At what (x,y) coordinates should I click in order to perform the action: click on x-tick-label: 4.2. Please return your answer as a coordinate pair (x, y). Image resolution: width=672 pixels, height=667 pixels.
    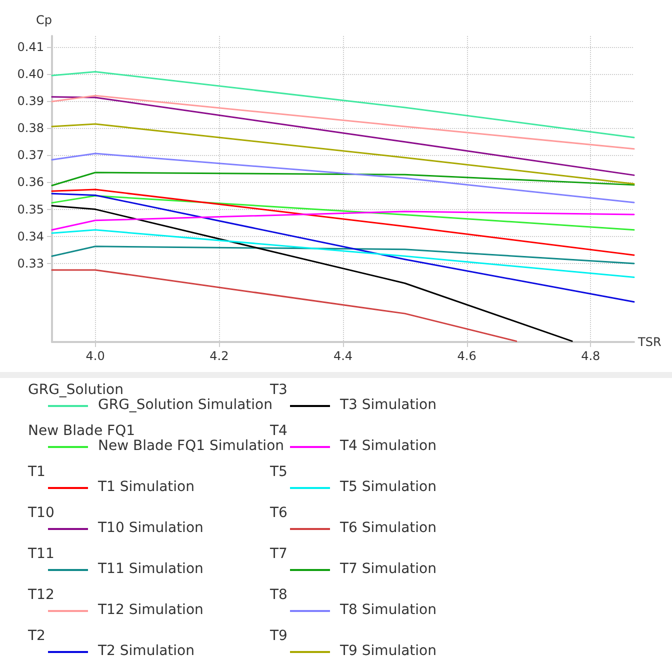
    Looking at the image, I should click on (219, 356).